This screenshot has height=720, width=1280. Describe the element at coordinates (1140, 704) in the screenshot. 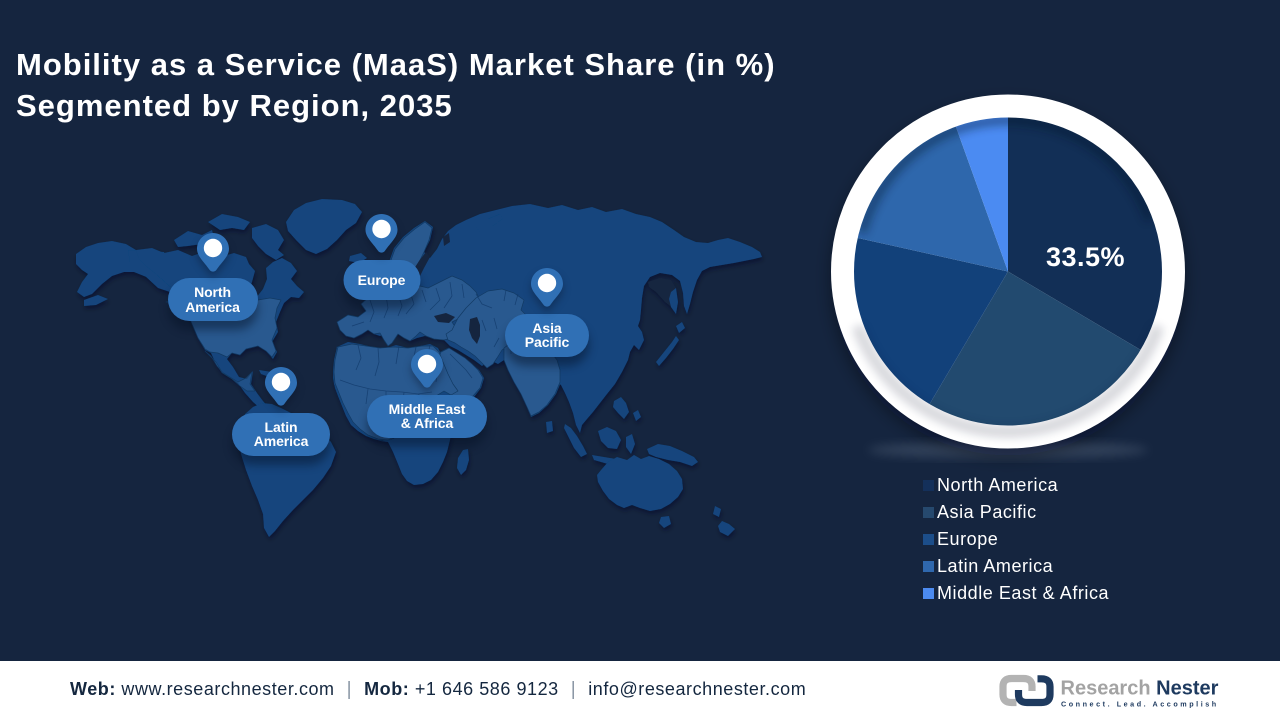

I see `svg-text: Connect. Lead. Accomplish` at that location.